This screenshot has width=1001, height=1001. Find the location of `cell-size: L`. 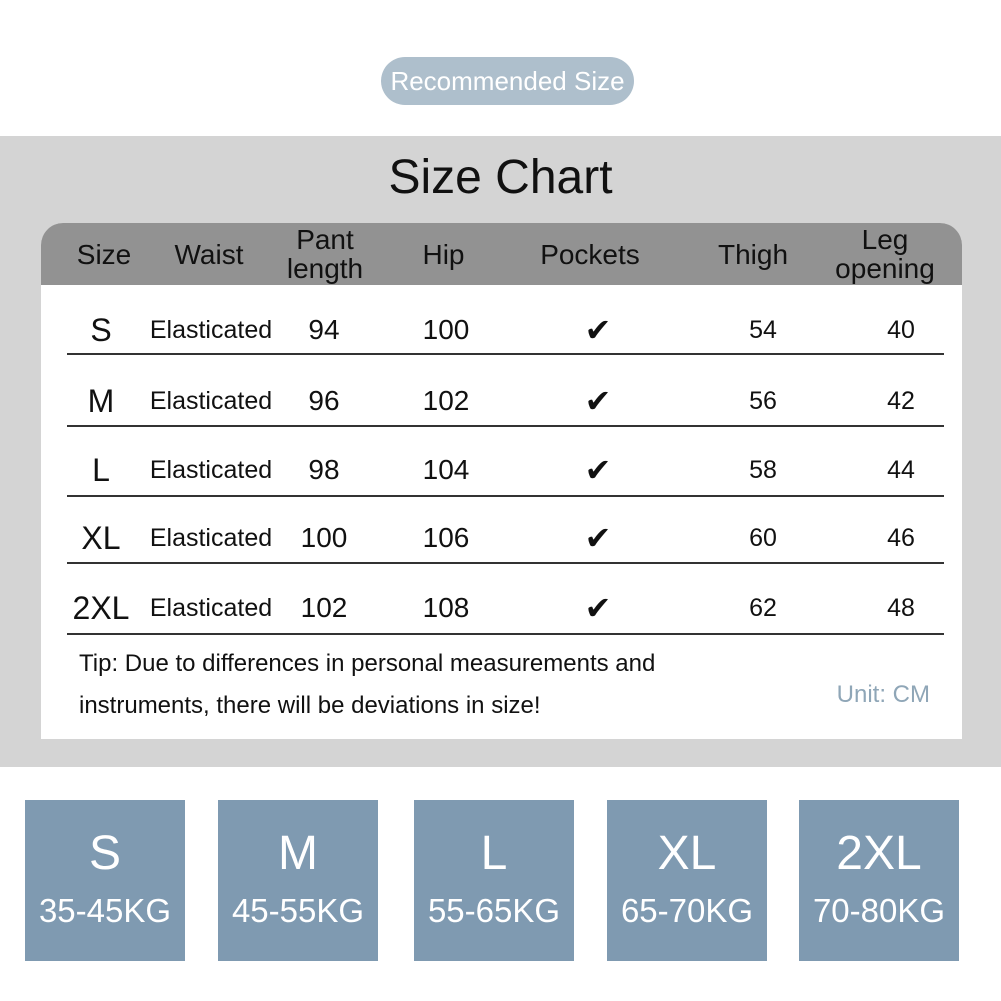

cell-size: L is located at coordinates (101, 469).